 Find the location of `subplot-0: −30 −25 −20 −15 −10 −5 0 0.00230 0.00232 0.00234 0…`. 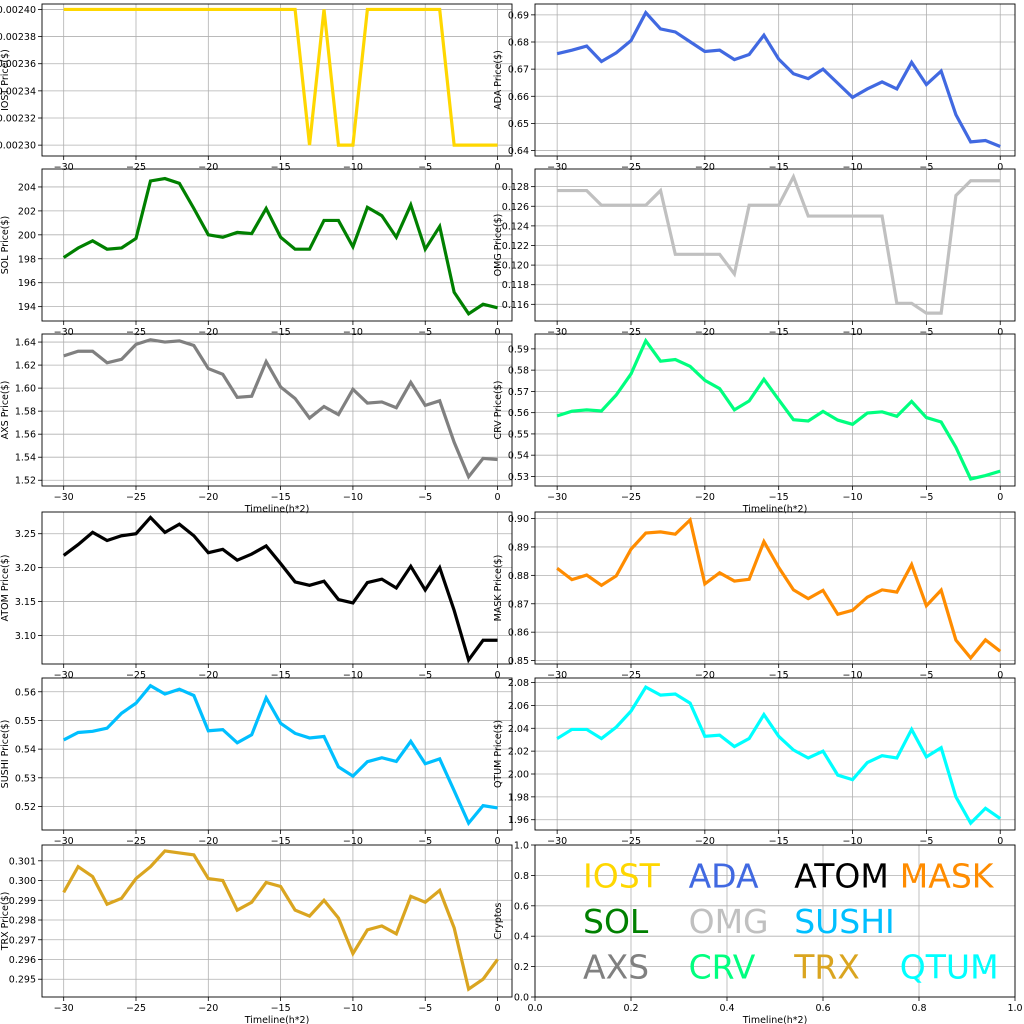

subplot-0: −30 −25 −20 −15 −10 −5 0 0.00230 0.00232 0.00234 0… is located at coordinates (256, 88).